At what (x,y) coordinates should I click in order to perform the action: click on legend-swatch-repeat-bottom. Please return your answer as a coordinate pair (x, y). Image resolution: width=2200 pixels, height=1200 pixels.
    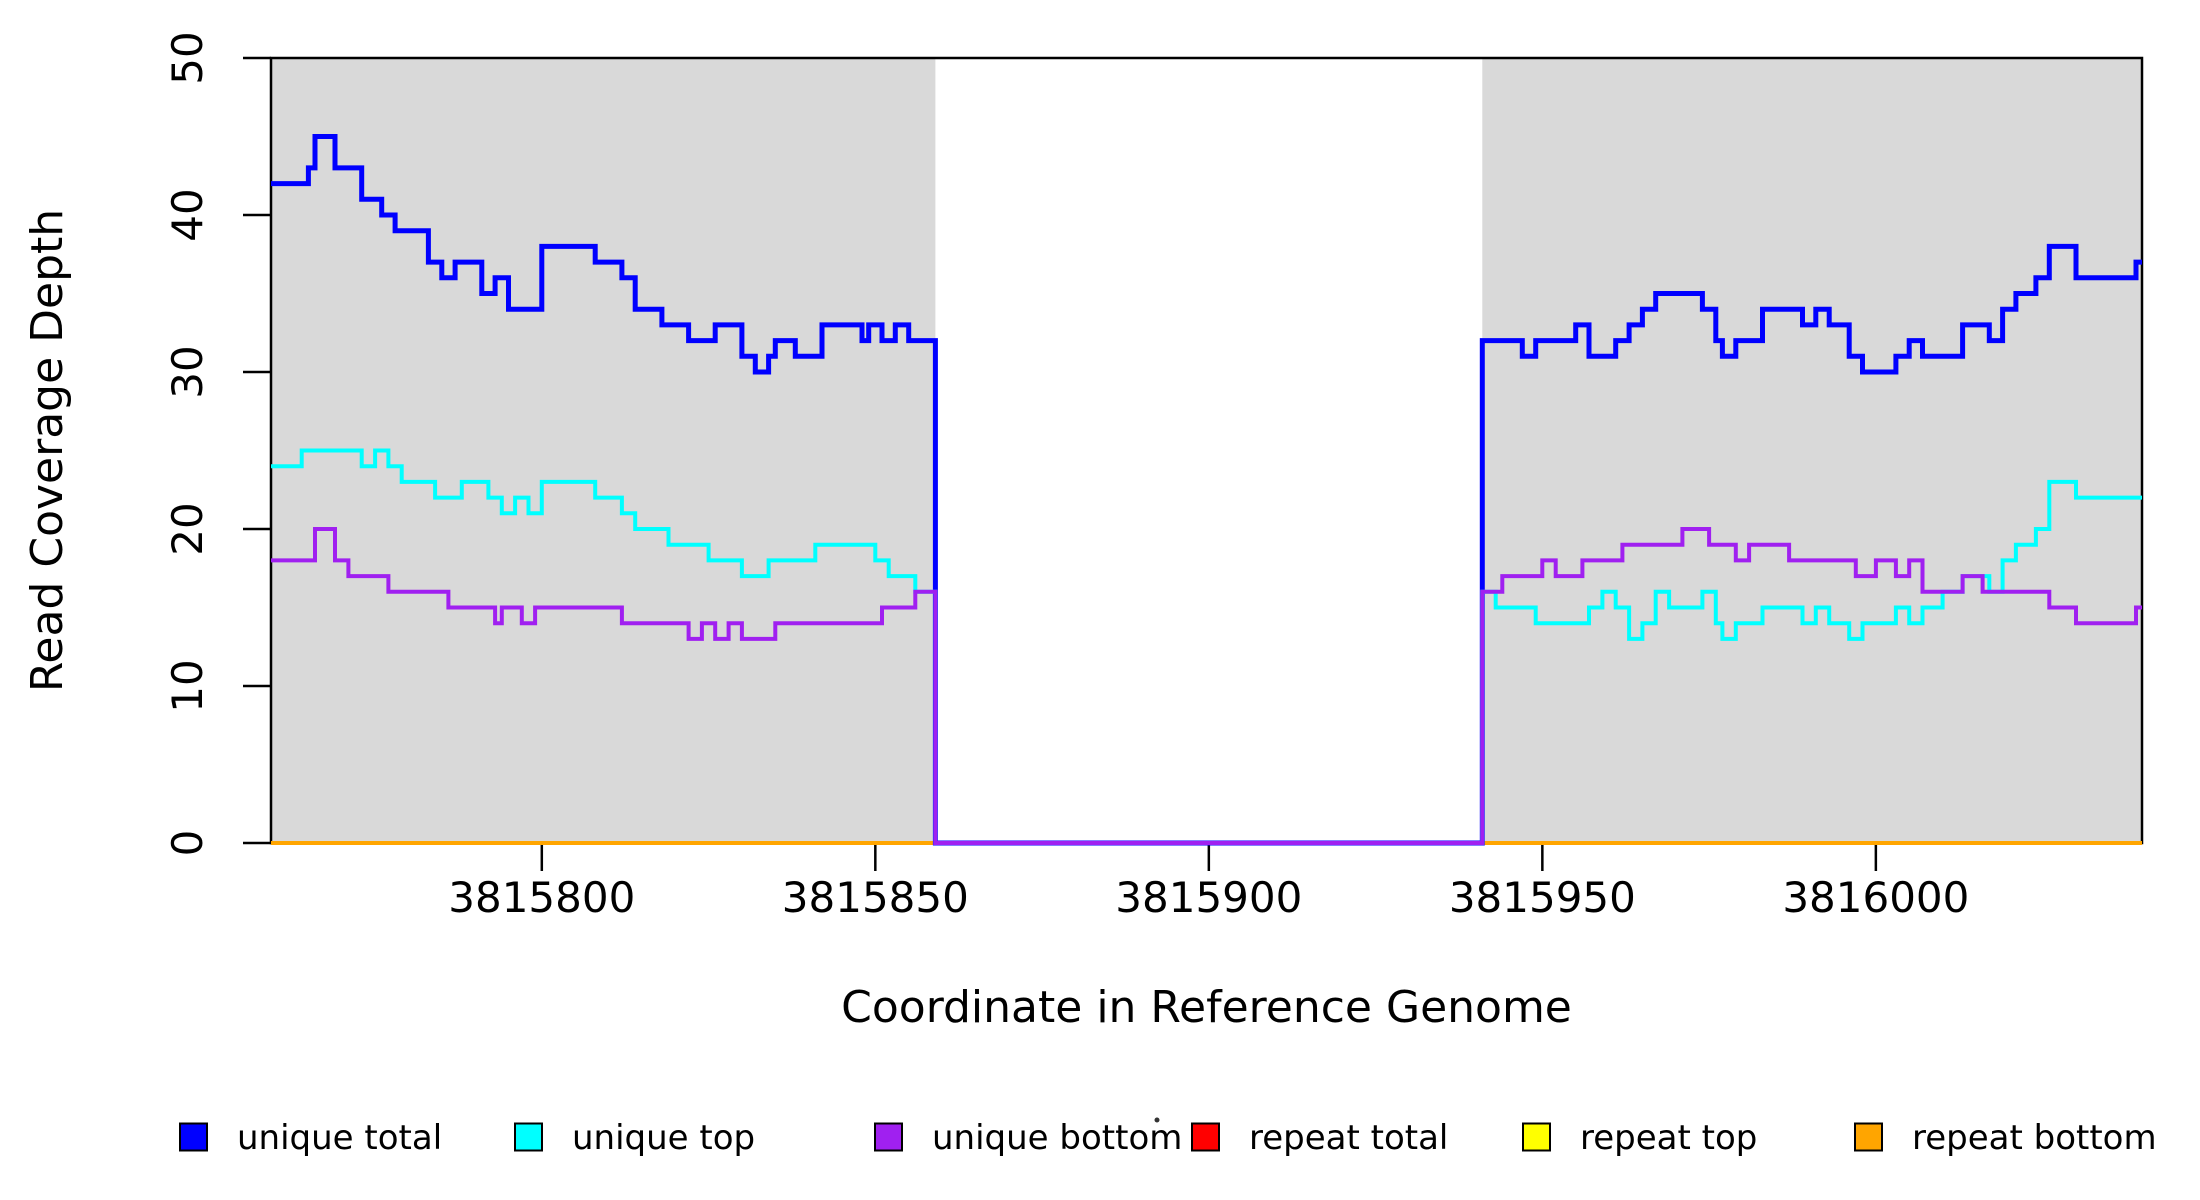
    Looking at the image, I should click on (1868, 1137).